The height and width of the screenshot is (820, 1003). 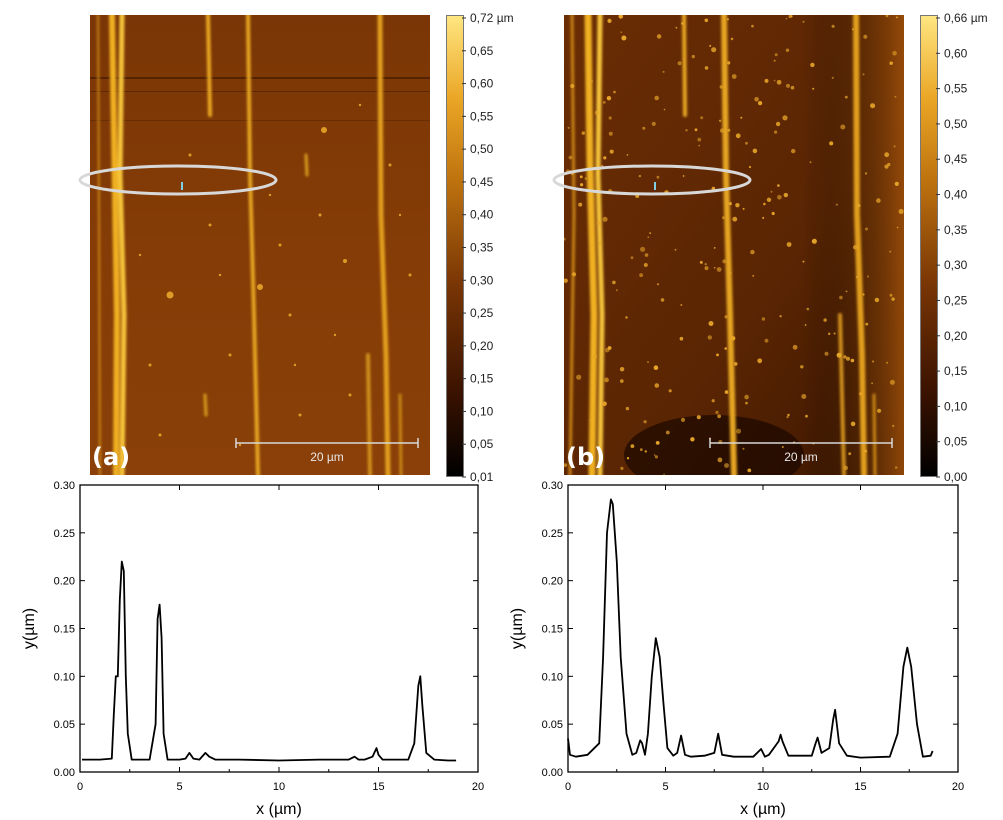 I want to click on x-tick-label: 10, so click(x=279, y=787).